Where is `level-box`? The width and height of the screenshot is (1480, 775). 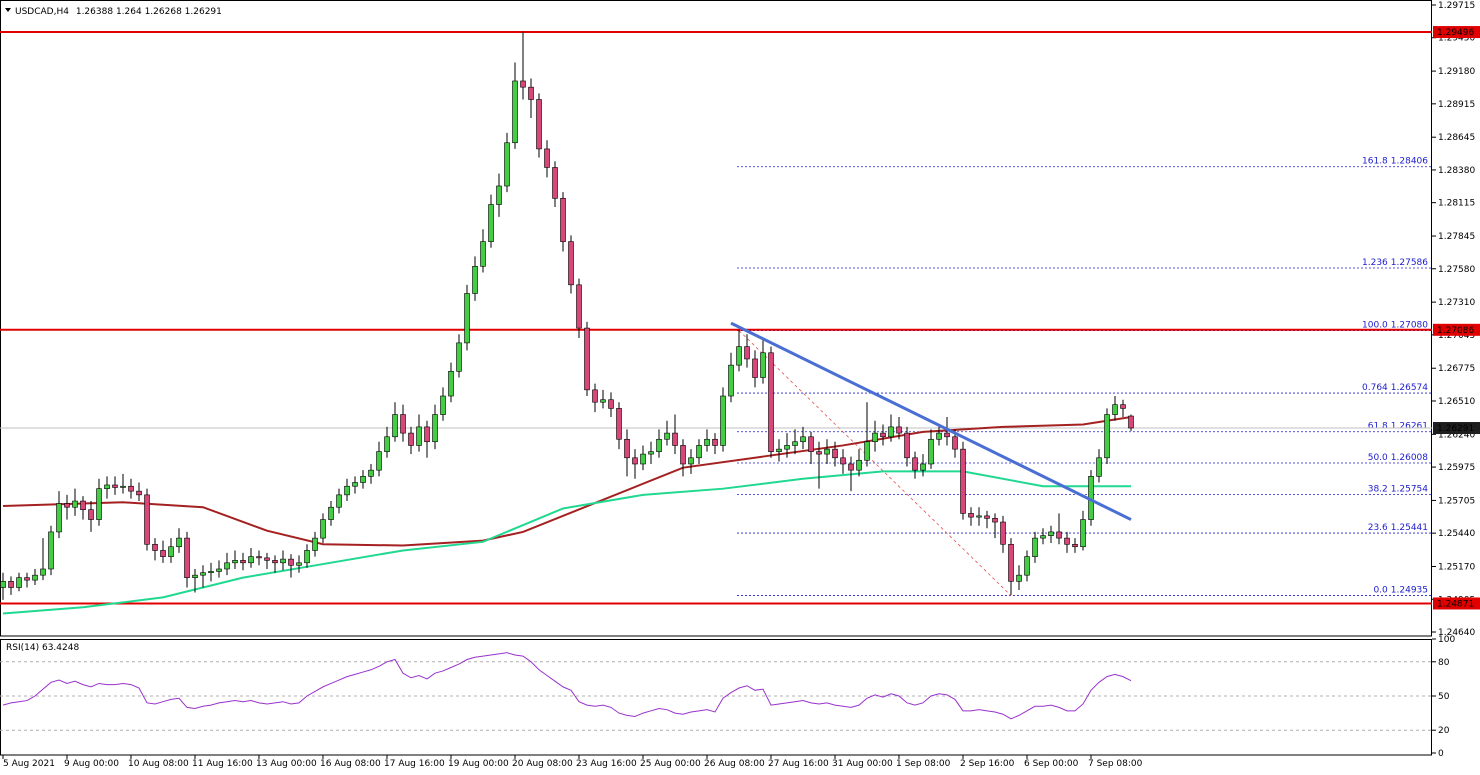 level-box is located at coordinates (1456, 329).